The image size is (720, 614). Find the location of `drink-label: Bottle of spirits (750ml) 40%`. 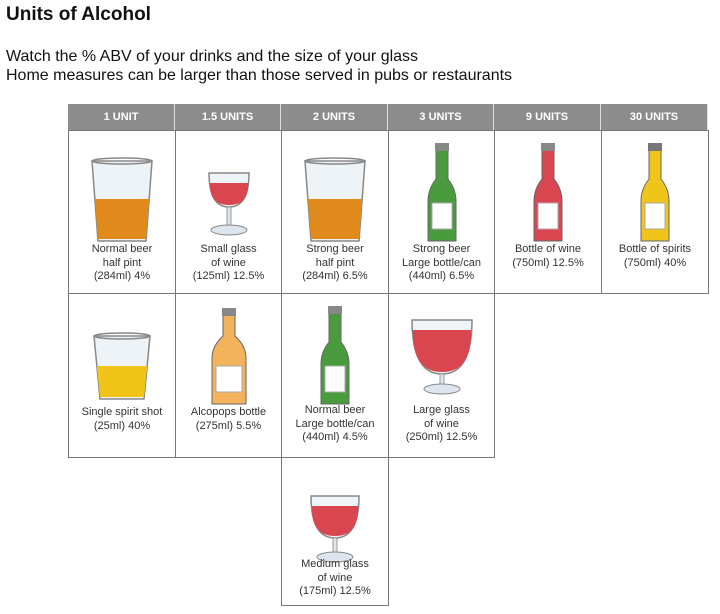

drink-label: Bottle of spirits (750ml) 40% is located at coordinates (655, 256).